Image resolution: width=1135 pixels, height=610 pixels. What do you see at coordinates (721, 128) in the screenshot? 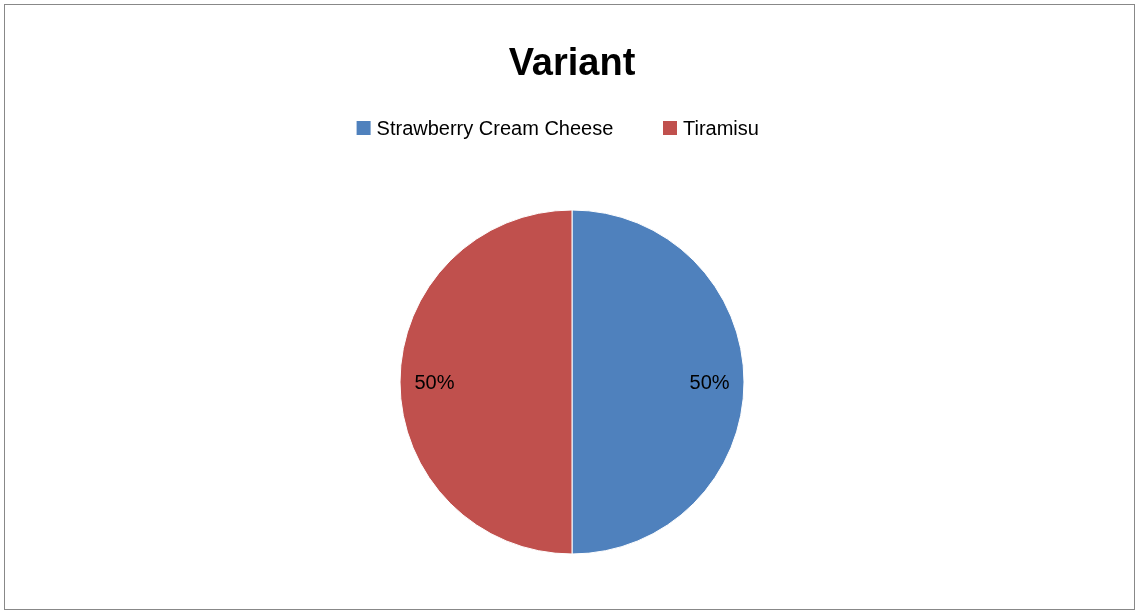
I see `legend-label: Tiramisu` at bounding box center [721, 128].